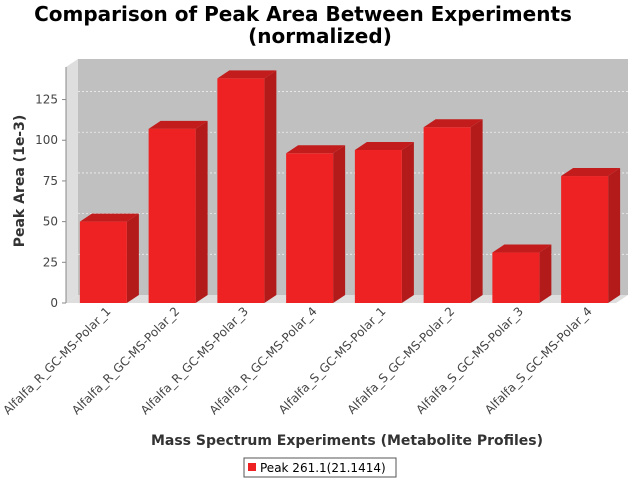 This screenshot has width=640, height=480. What do you see at coordinates (46, 100) in the screenshot?
I see `y-tick-label: 125` at bounding box center [46, 100].